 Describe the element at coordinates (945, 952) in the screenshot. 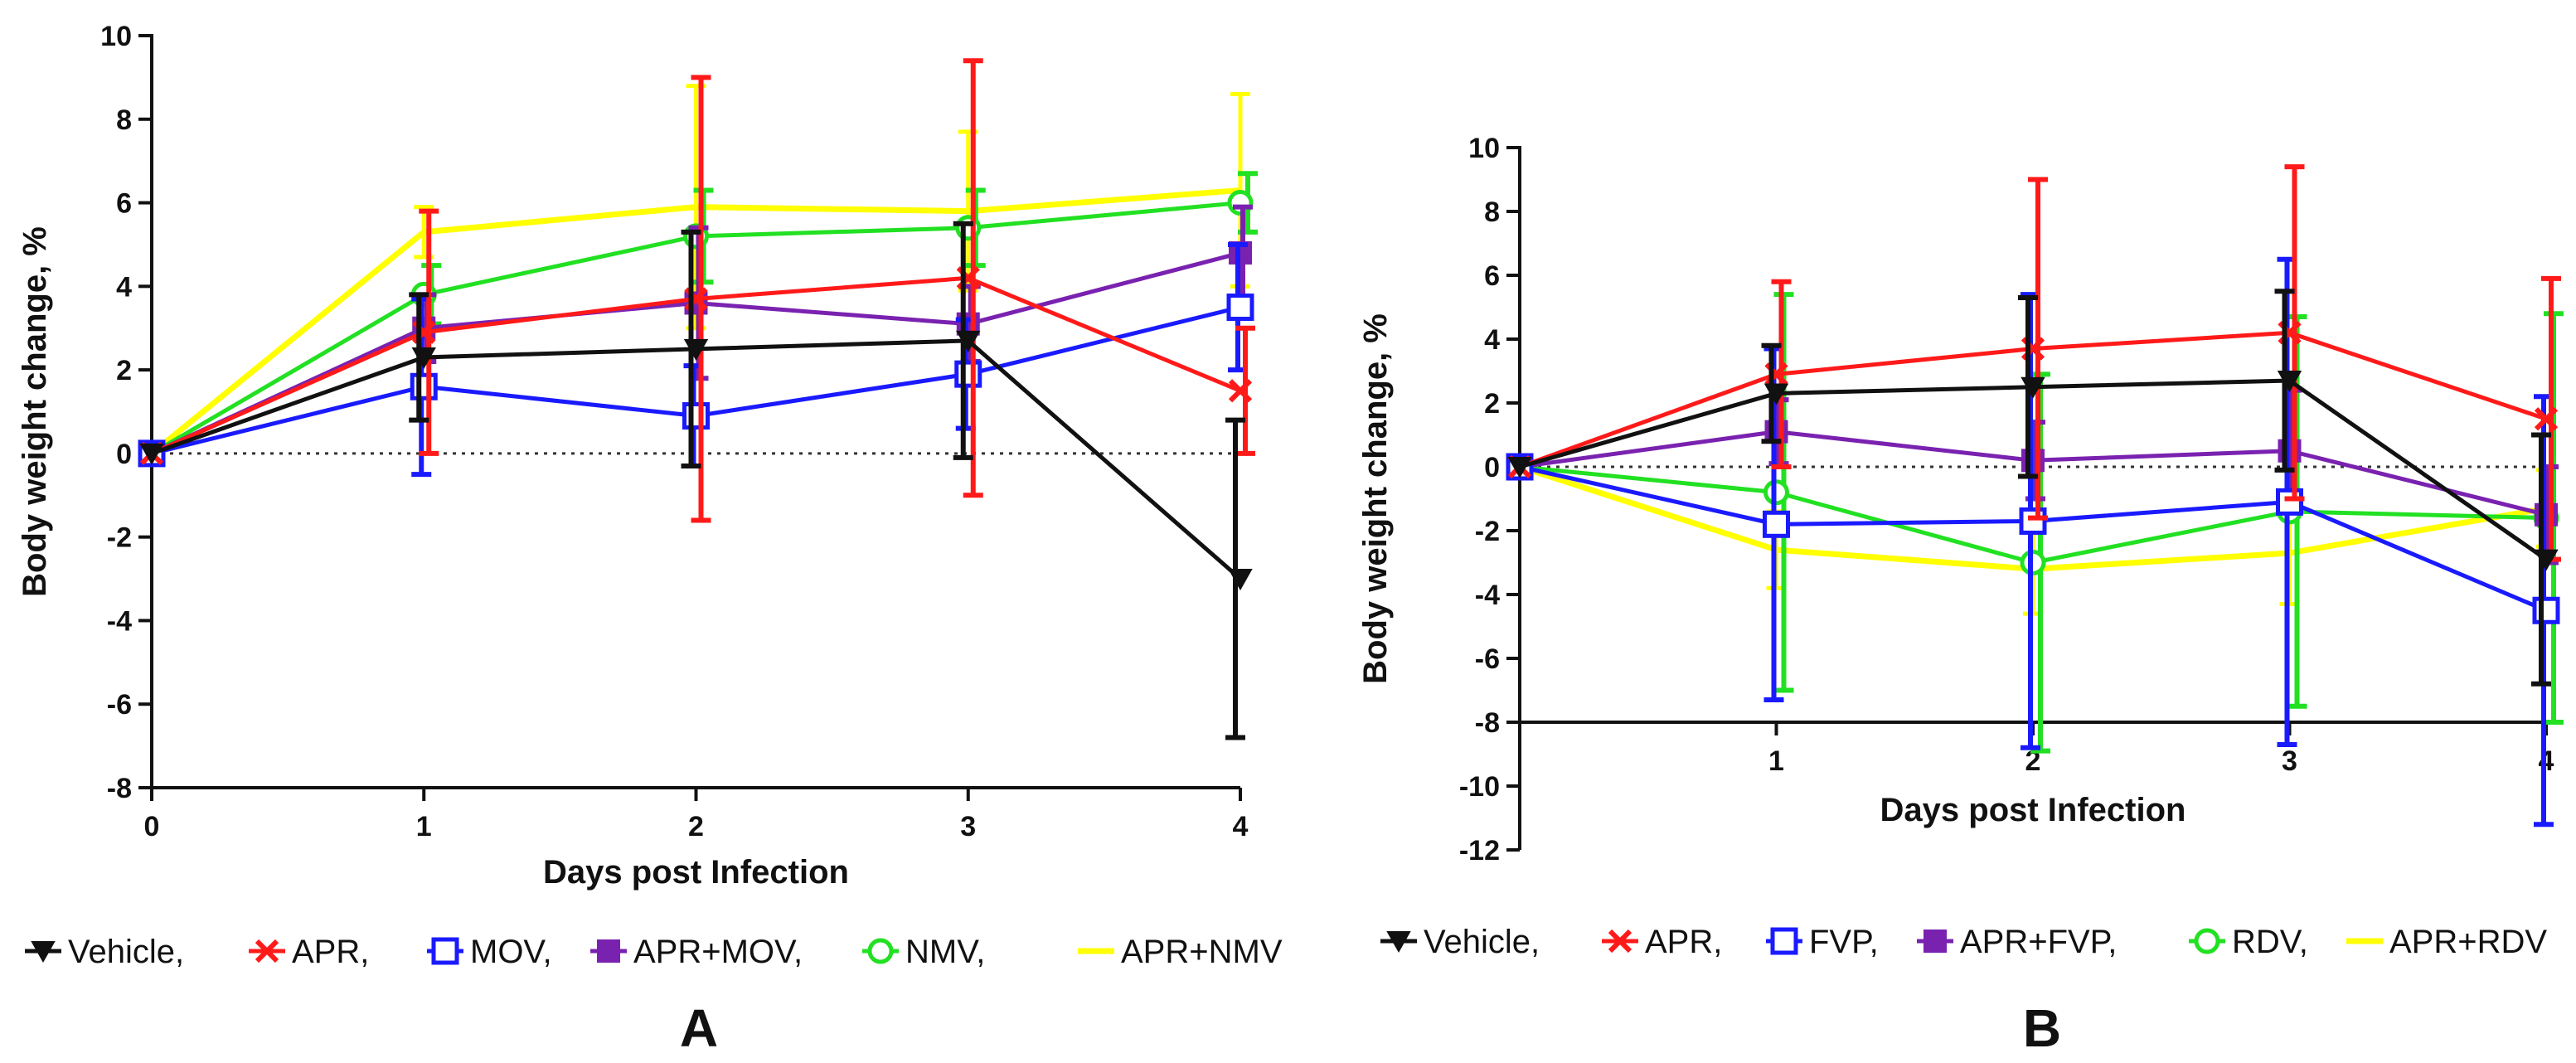

I see `legend-label: NMV,` at that location.